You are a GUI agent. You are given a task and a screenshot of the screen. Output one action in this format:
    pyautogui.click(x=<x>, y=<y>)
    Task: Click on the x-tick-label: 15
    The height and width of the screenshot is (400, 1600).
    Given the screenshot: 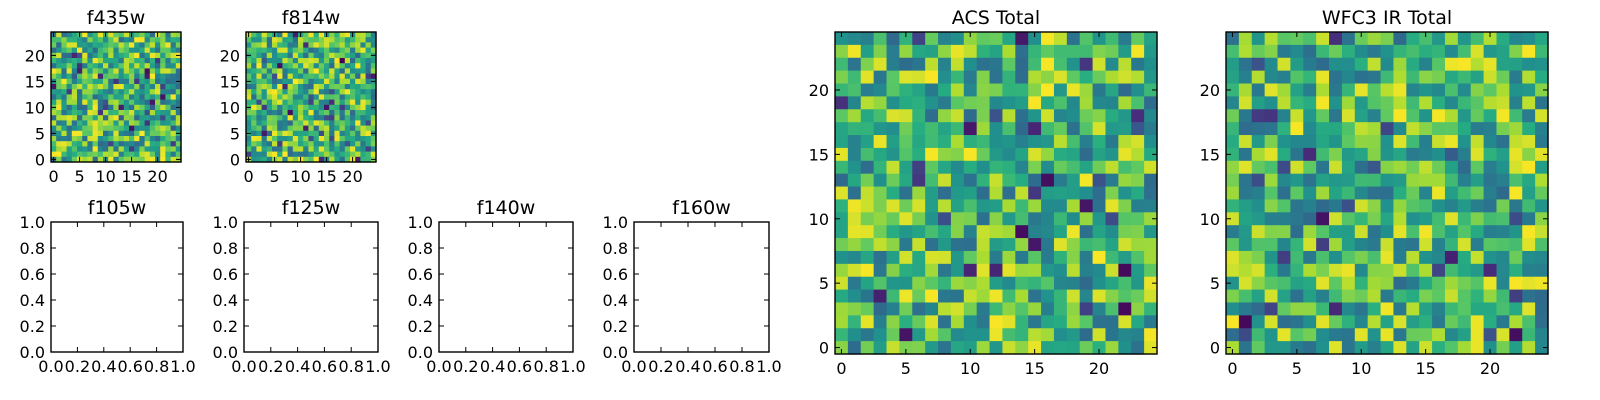 What is the action you would take?
    pyautogui.click(x=1425, y=368)
    